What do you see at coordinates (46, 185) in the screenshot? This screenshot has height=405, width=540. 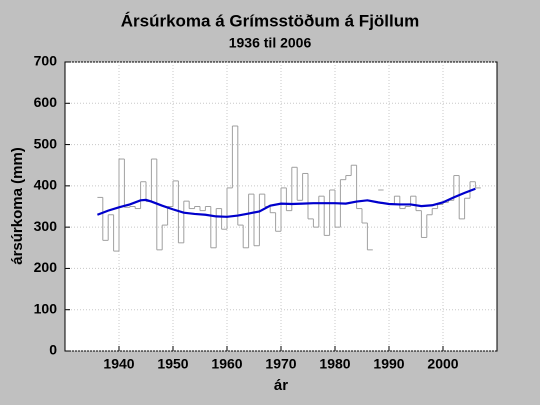 I see `y-tick-label: 400` at bounding box center [46, 185].